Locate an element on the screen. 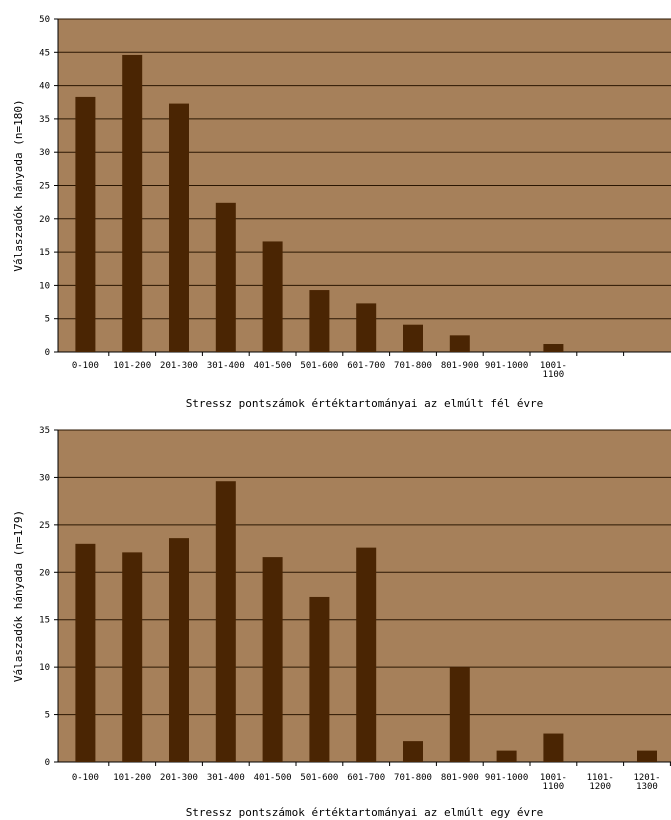 The width and height of the screenshot is (671, 820). y-axis-title: Válaszadók hányada (n=179) is located at coordinates (18, 596).